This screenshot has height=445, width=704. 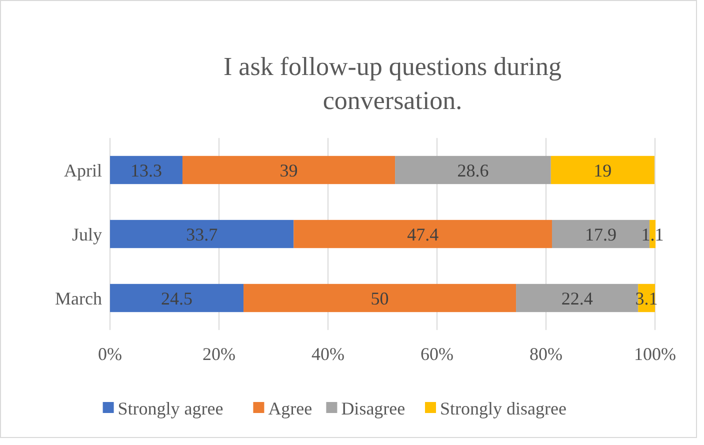 What do you see at coordinates (655, 354) in the screenshot?
I see `x-tick-label: 100%` at bounding box center [655, 354].